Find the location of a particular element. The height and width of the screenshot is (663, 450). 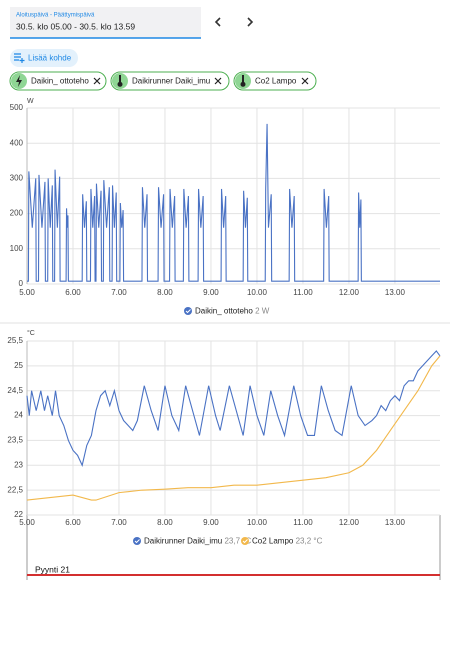

y-tick-label: 24,5 is located at coordinates (15, 390).